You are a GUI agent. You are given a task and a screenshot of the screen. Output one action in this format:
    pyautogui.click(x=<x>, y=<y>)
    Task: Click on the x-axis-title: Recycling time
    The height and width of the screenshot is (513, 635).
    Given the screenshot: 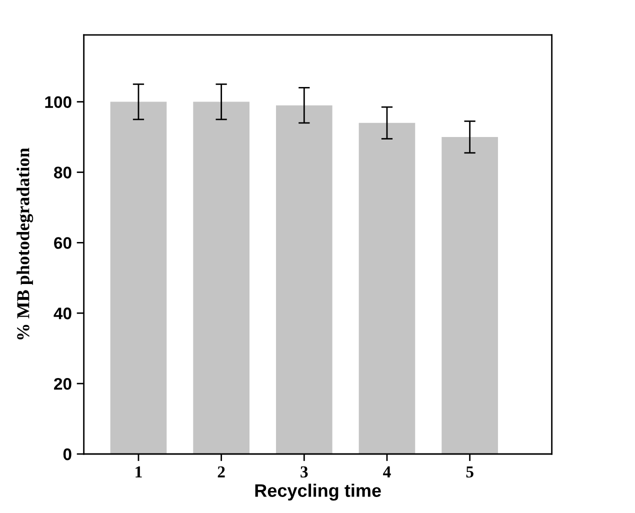 What is the action you would take?
    pyautogui.click(x=318, y=492)
    